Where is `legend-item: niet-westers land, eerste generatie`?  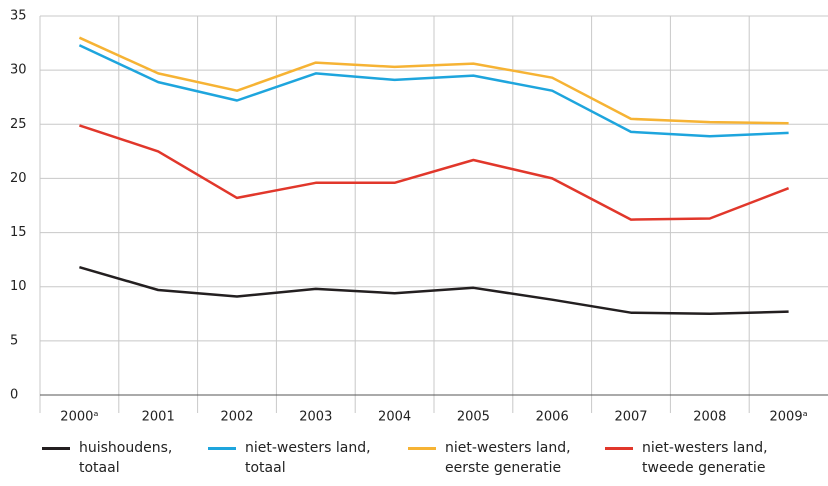
legend-item: niet-westers land, eerste generatie is located at coordinates (501, 458).